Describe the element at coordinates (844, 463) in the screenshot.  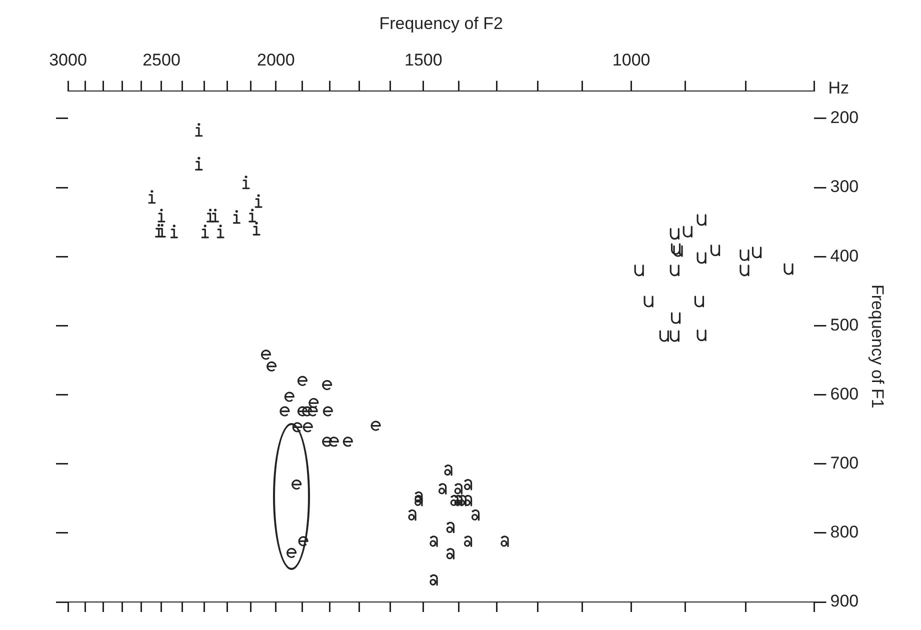
I see `y-tick-label: 700` at that location.